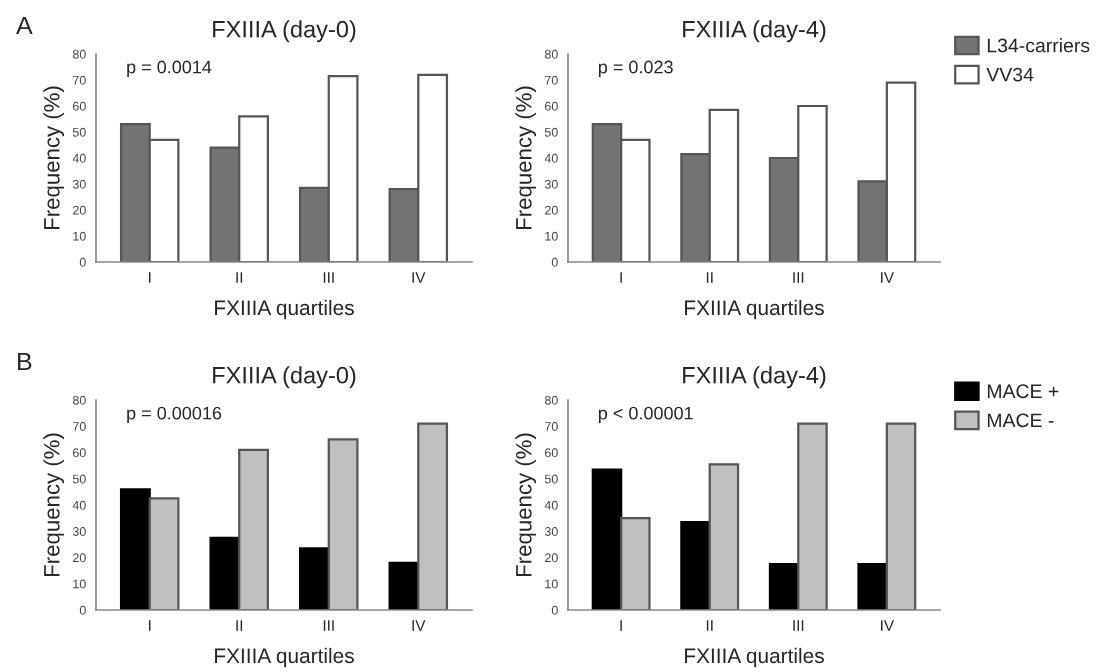  Describe the element at coordinates (1020, 420) in the screenshot. I see `legend-label: MACE -` at that location.